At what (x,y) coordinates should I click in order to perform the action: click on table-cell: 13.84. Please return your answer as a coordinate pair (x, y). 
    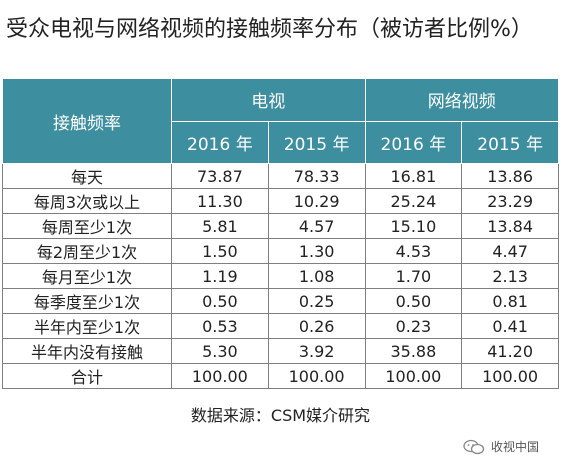
    Looking at the image, I should click on (510, 226).